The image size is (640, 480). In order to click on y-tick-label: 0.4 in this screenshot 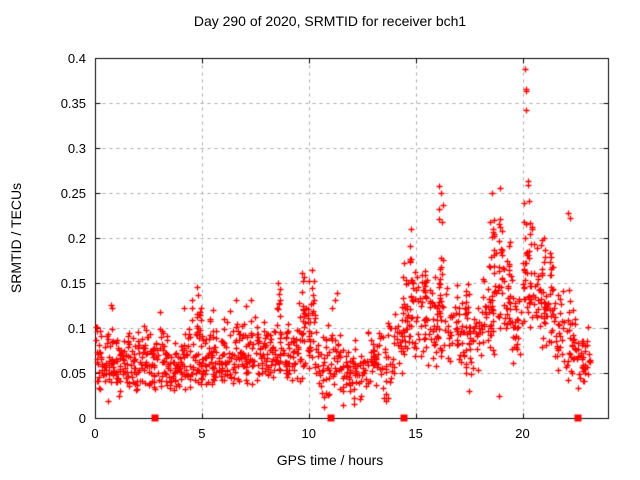, I will do `click(76, 58)`.